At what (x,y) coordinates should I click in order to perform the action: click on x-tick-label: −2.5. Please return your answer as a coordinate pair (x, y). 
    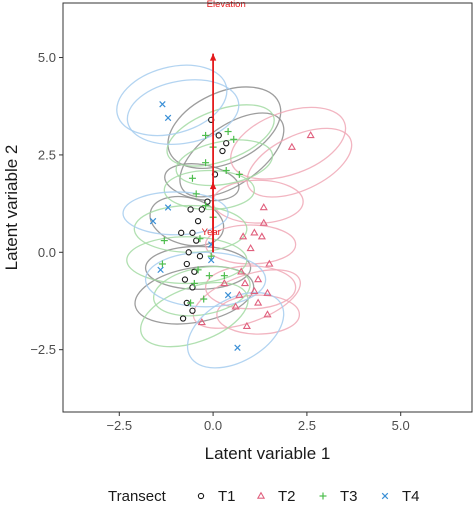
    Looking at the image, I should click on (119, 425).